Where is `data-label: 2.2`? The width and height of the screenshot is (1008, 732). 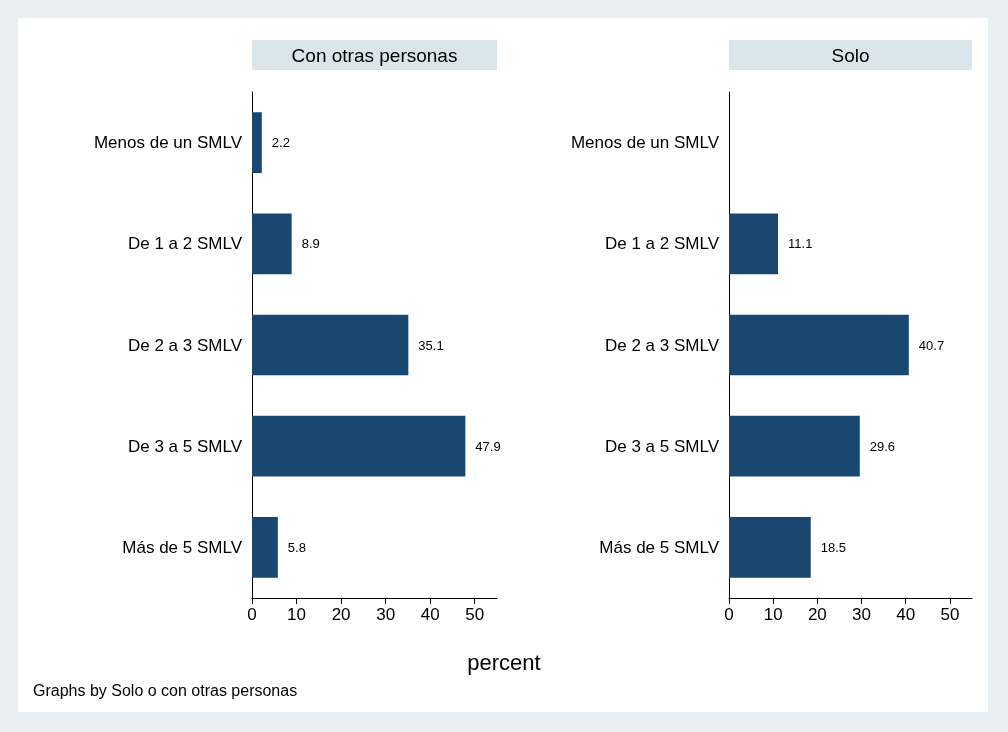
data-label: 2.2 is located at coordinates (280, 143).